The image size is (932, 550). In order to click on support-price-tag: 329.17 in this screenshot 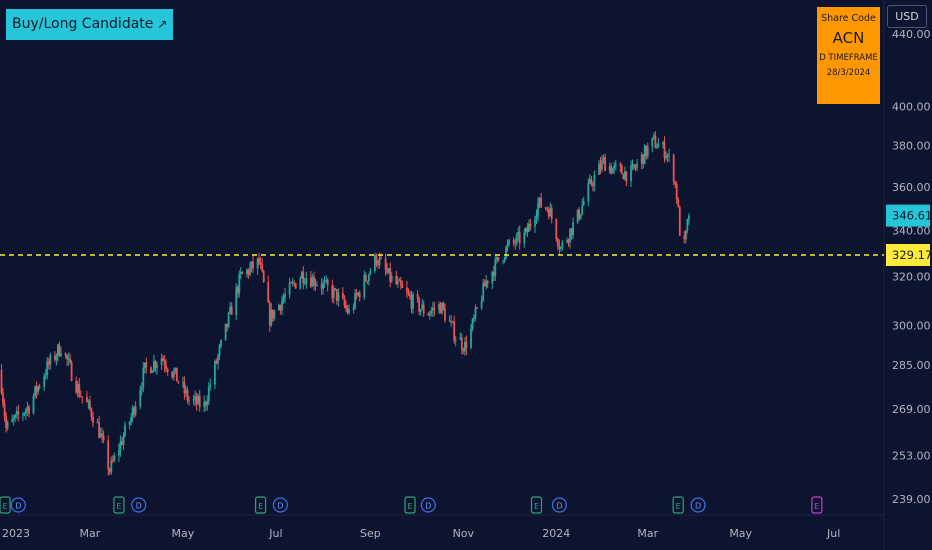, I will do `click(909, 255)`.